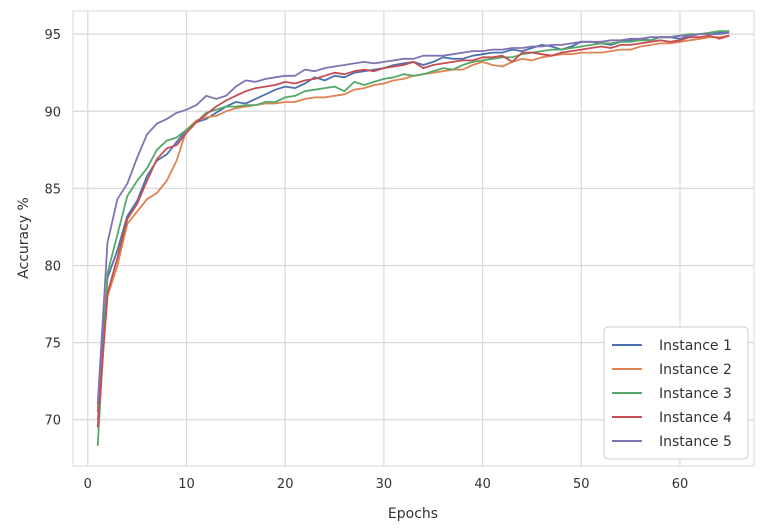  Describe the element at coordinates (695, 370) in the screenshot. I see `legend-entry: Instance 2` at that location.